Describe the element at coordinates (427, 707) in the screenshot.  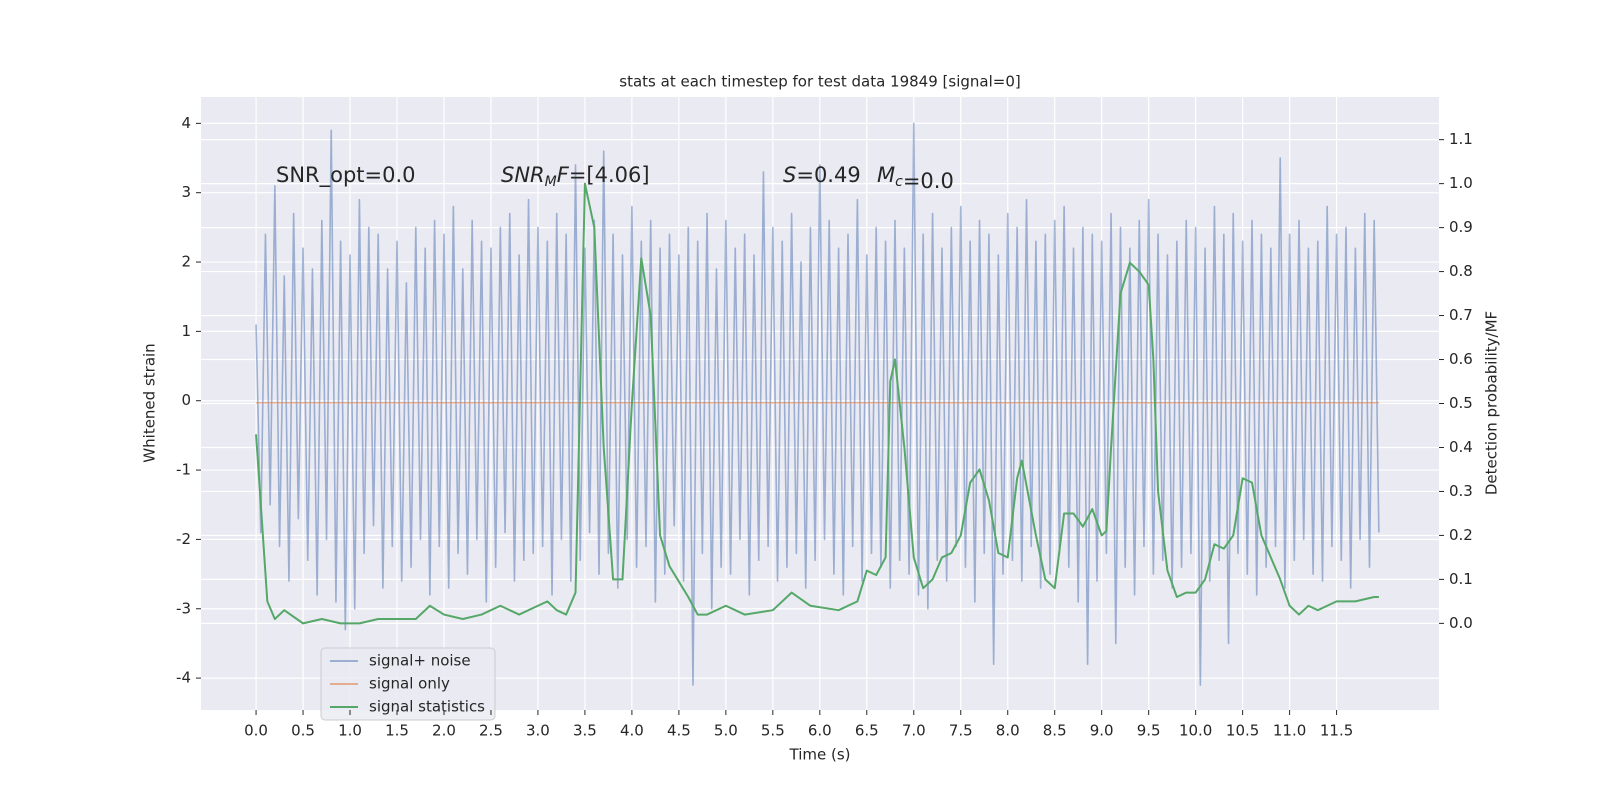
I see `legend-label: signal statistics` at that location.